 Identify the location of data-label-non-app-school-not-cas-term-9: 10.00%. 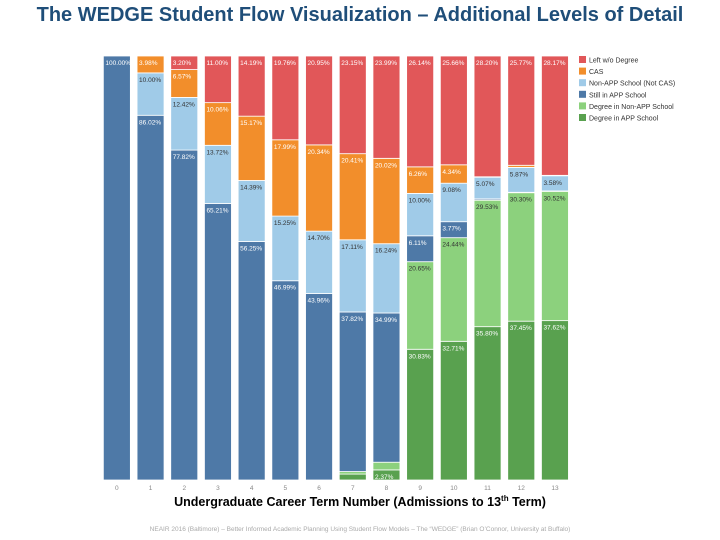
(420, 200).